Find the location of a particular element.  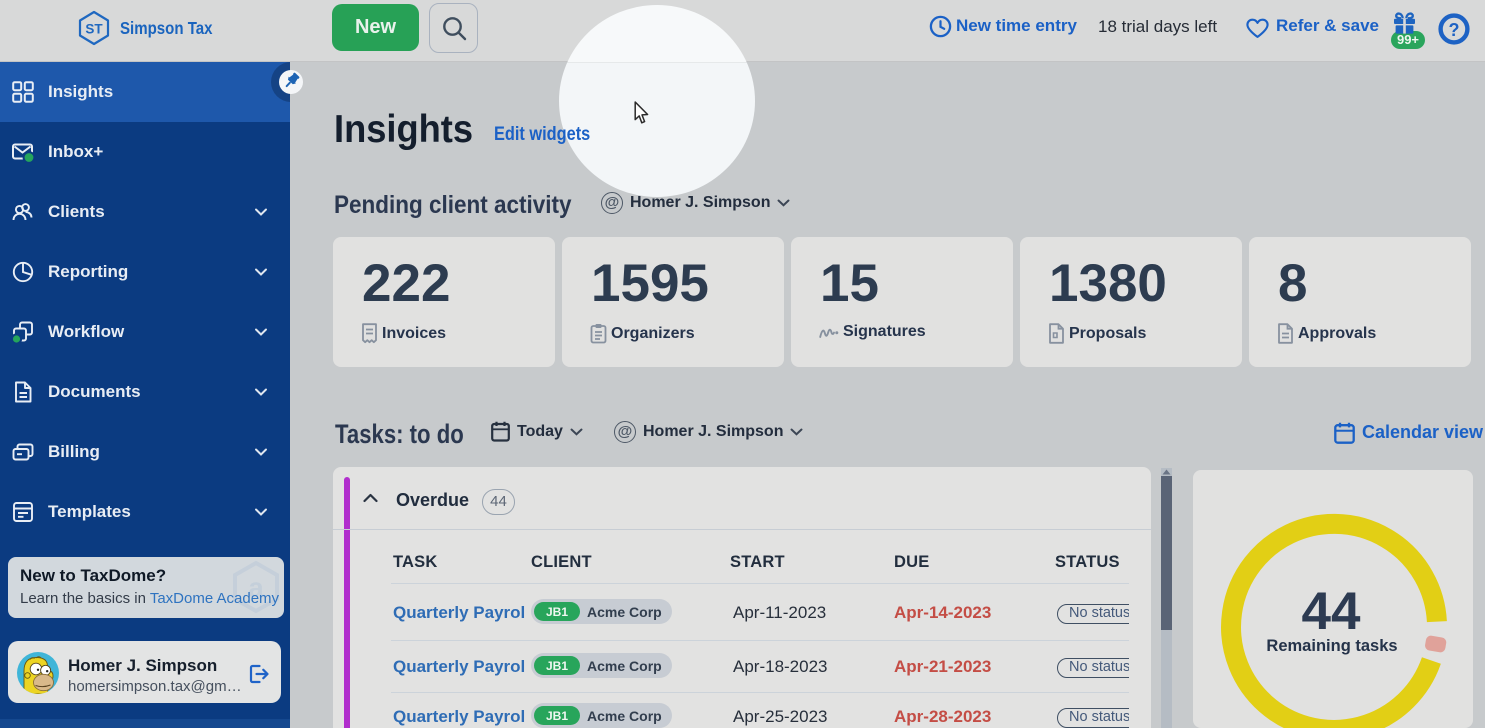

svg-text: a is located at coordinates (256, 587).